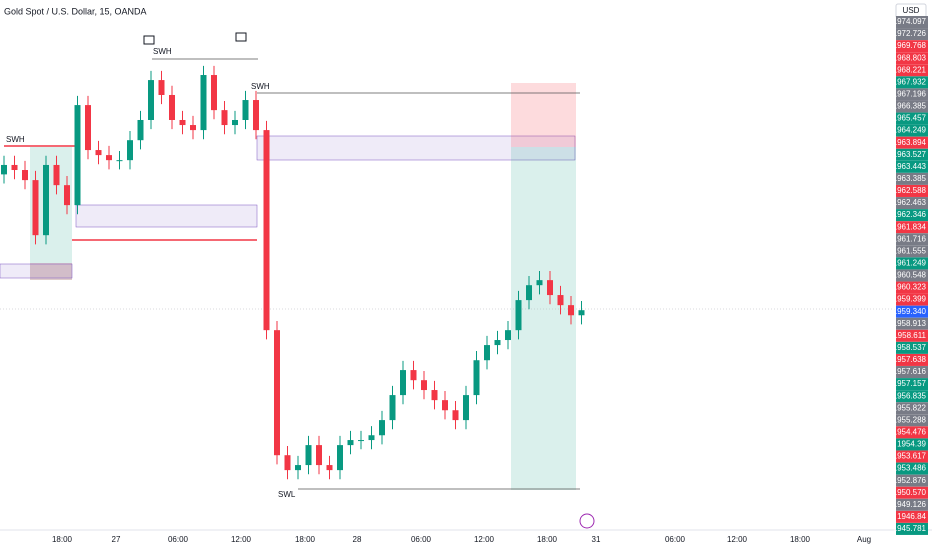  What do you see at coordinates (910, 299) in the screenshot?
I see `price-tag-label: 1959.399` at bounding box center [910, 299].